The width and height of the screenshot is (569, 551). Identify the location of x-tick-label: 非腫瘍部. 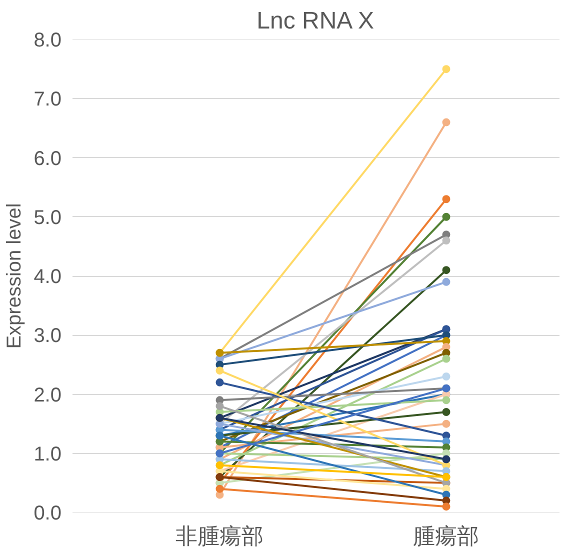
(220, 536).